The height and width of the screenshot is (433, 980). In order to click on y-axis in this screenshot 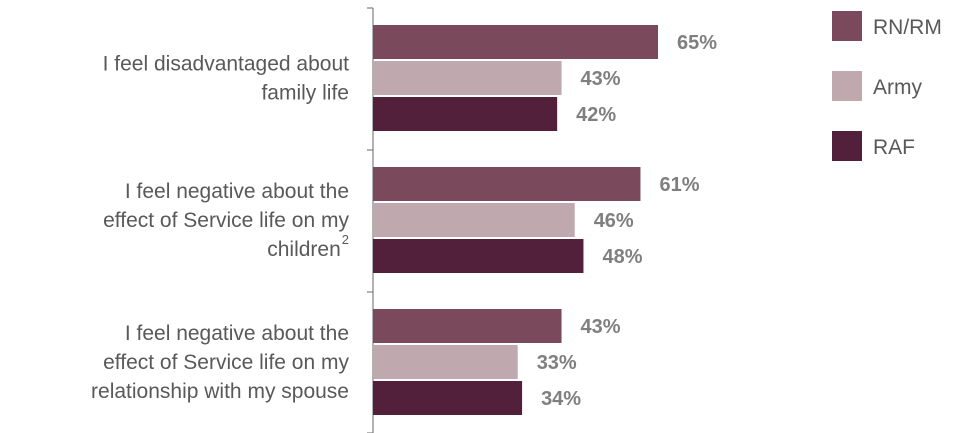, I will do `click(370, 220)`.